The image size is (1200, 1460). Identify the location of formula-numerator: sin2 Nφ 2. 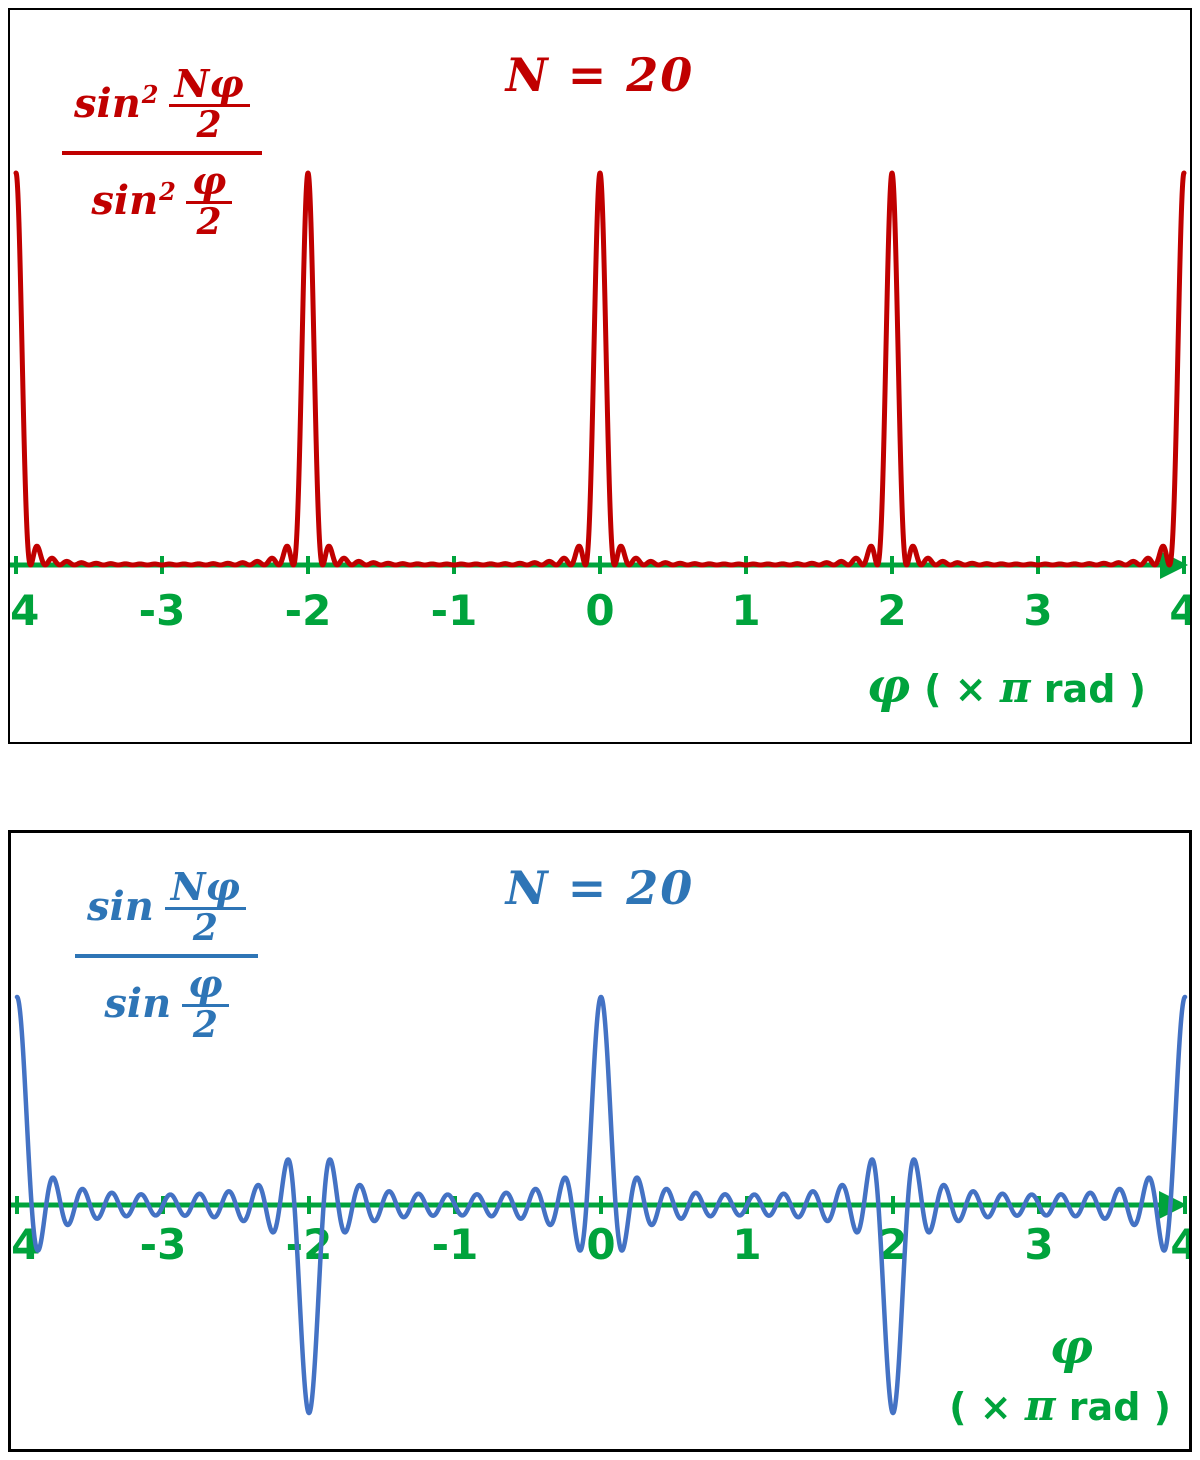
(162, 106).